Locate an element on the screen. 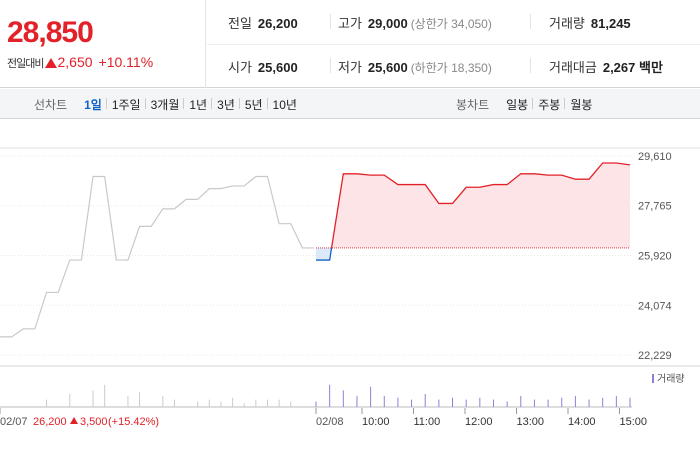 This screenshot has width=700, height=450. prev-close: 전일 26,200 is located at coordinates (263, 23).